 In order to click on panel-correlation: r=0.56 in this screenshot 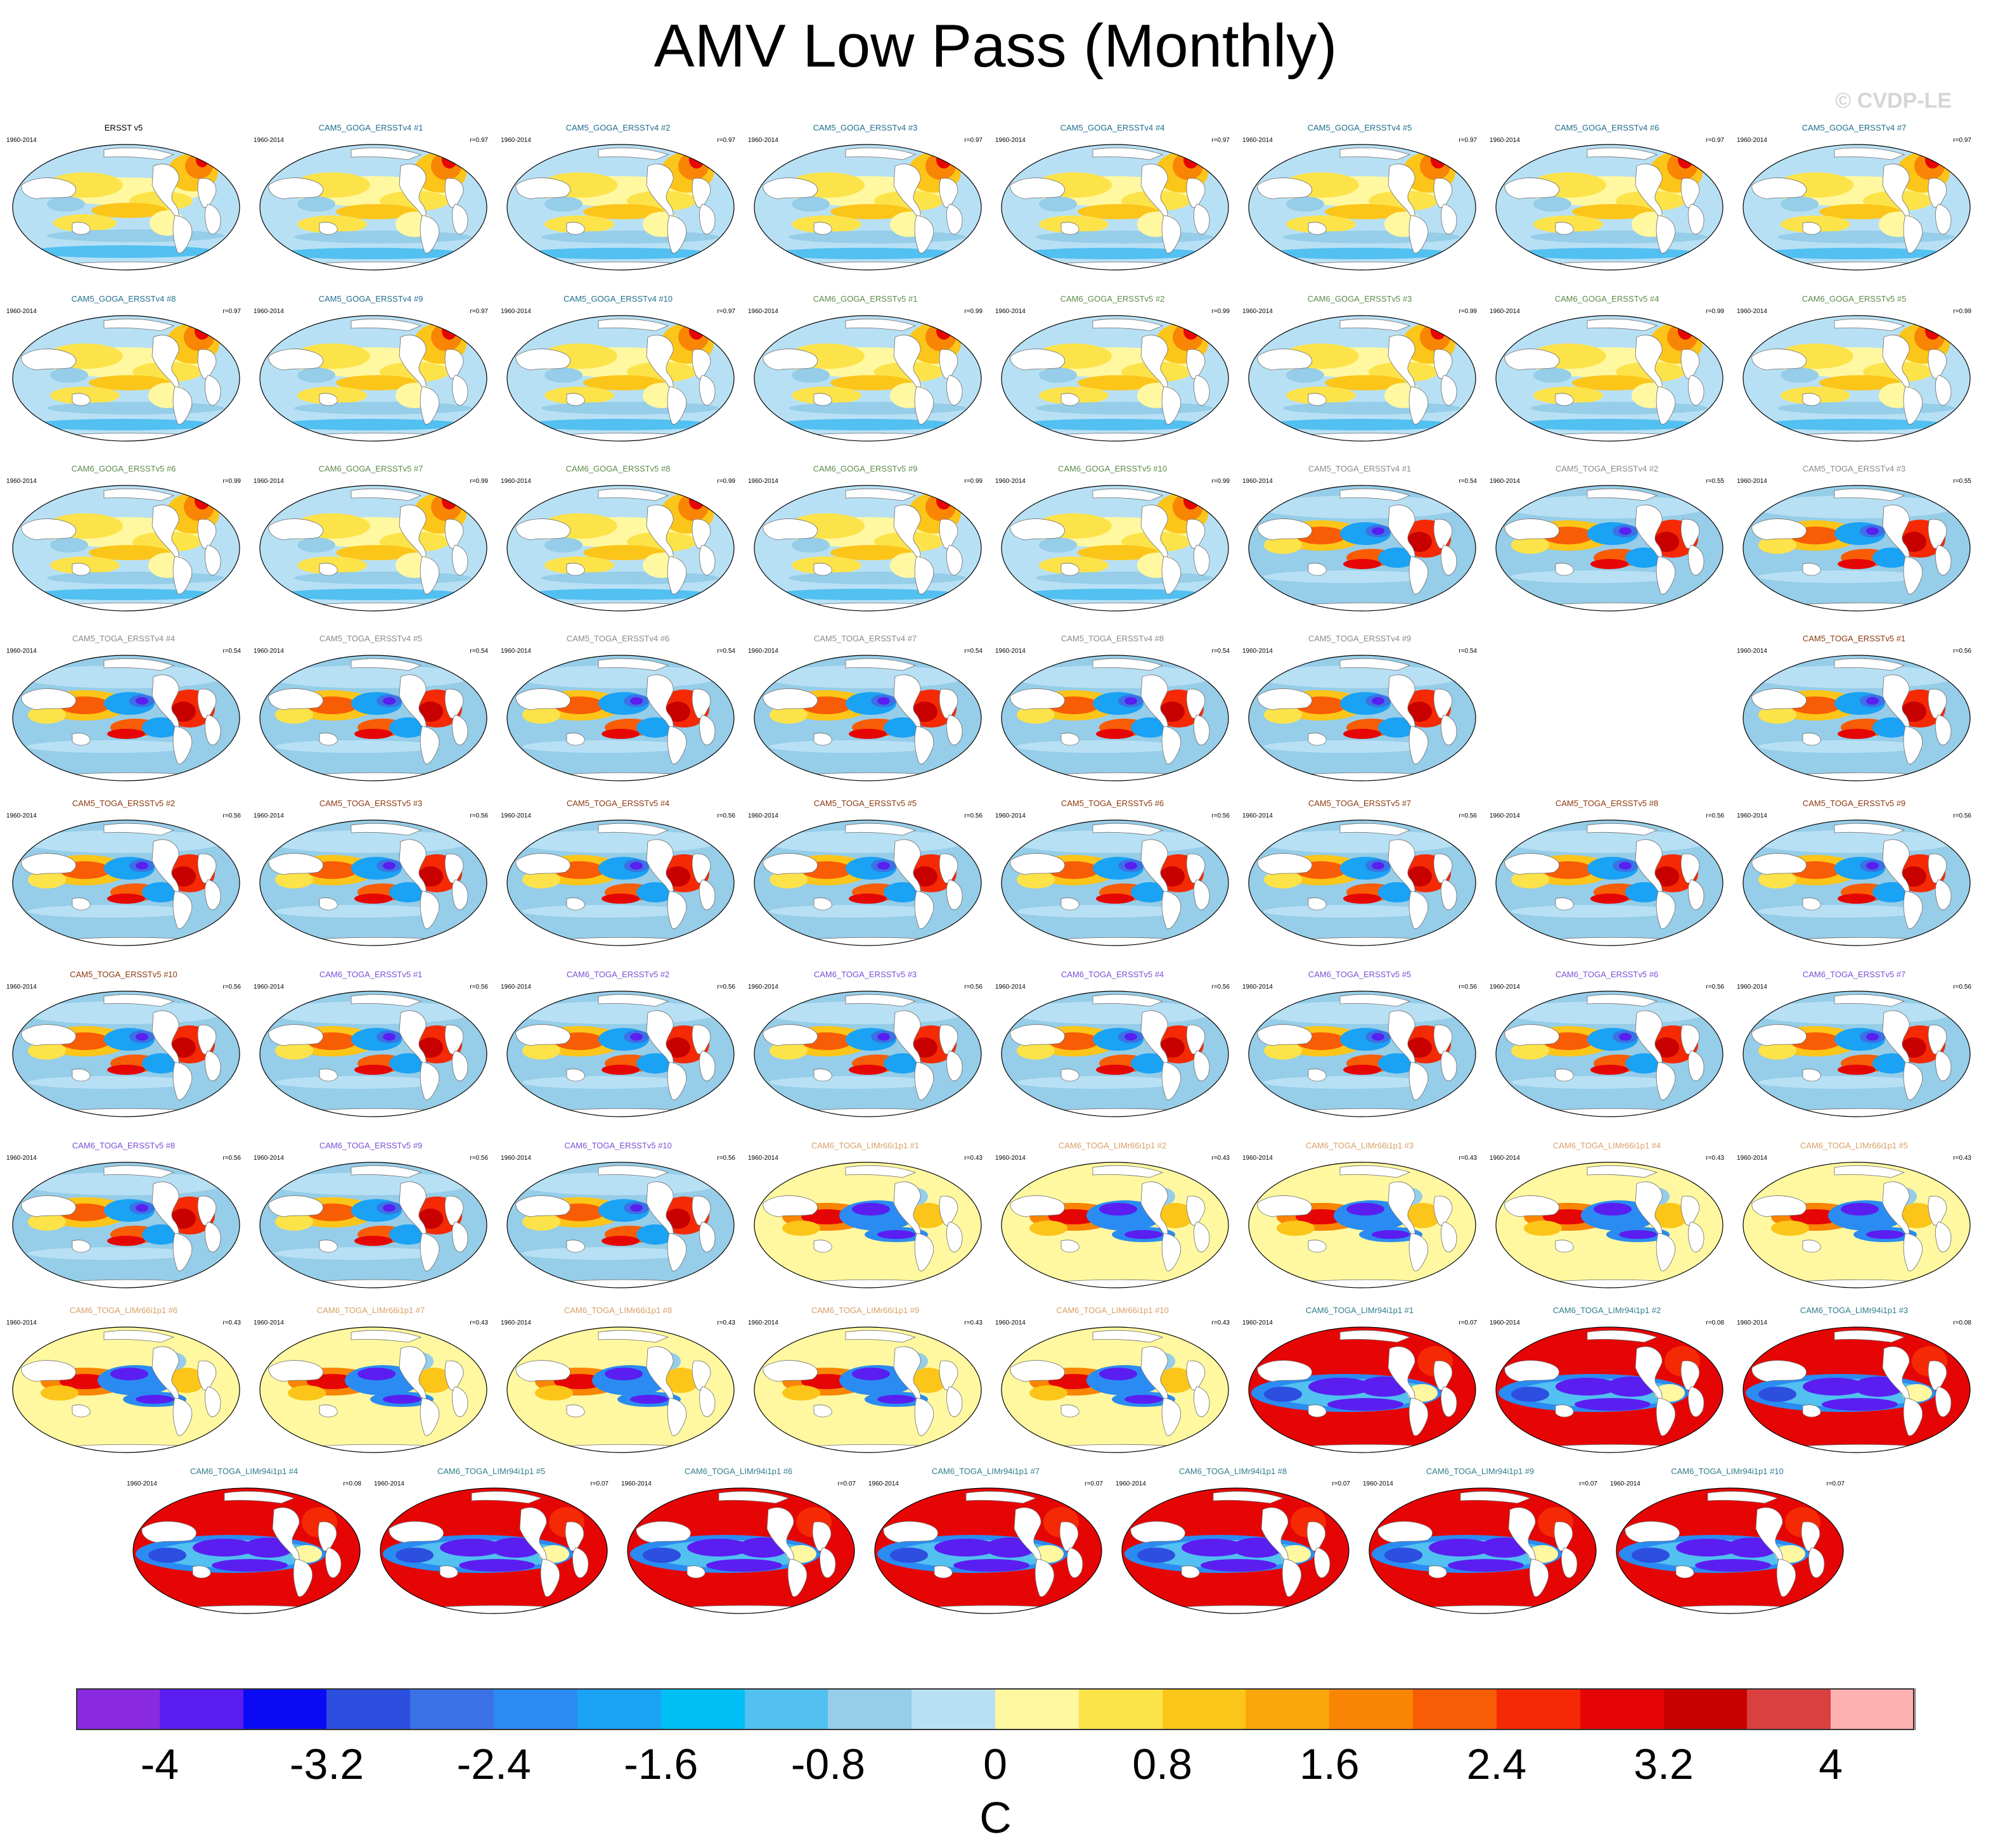, I will do `click(479, 815)`.